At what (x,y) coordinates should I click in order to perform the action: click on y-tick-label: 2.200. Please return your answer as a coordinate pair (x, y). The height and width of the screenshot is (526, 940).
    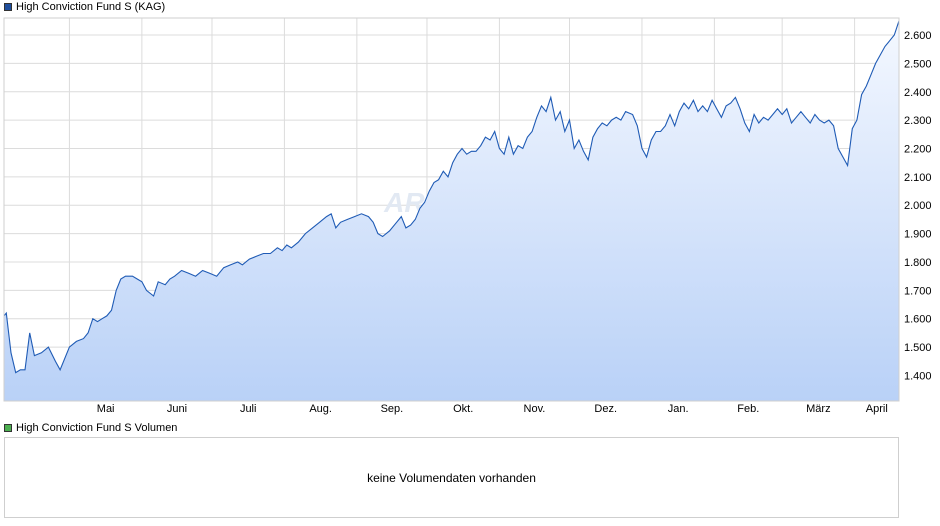
    Looking at the image, I should click on (918, 150).